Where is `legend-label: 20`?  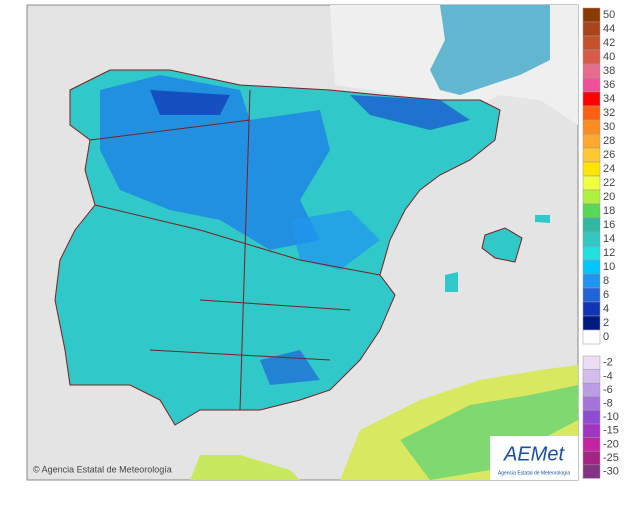 legend-label: 20 is located at coordinates (609, 197).